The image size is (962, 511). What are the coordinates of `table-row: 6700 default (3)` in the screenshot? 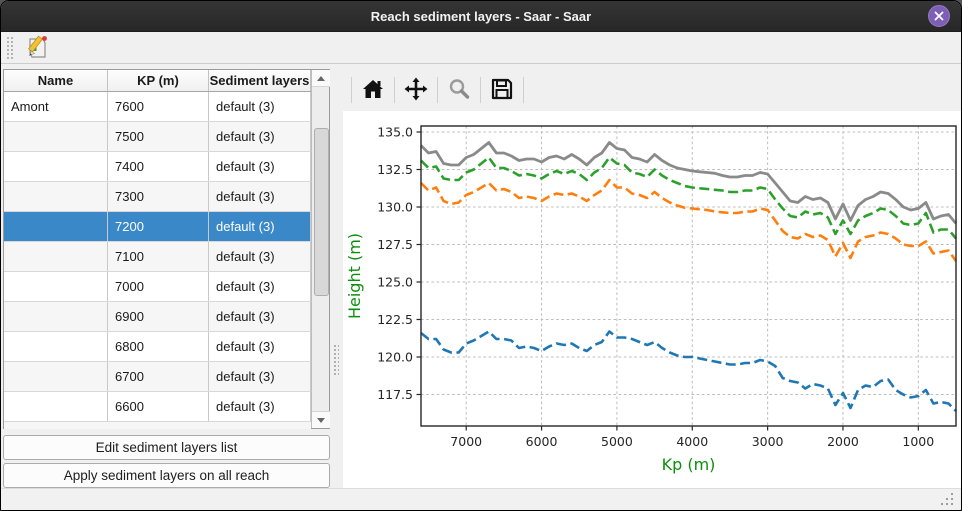 It's located at (157, 377).